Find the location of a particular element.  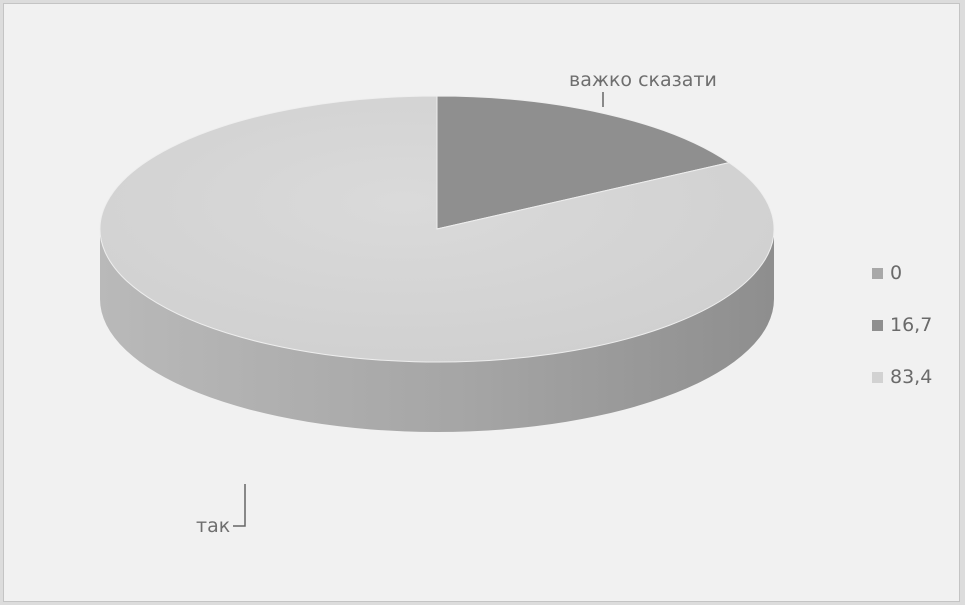

legend: 0 16,7 83,4 is located at coordinates (902, 325).